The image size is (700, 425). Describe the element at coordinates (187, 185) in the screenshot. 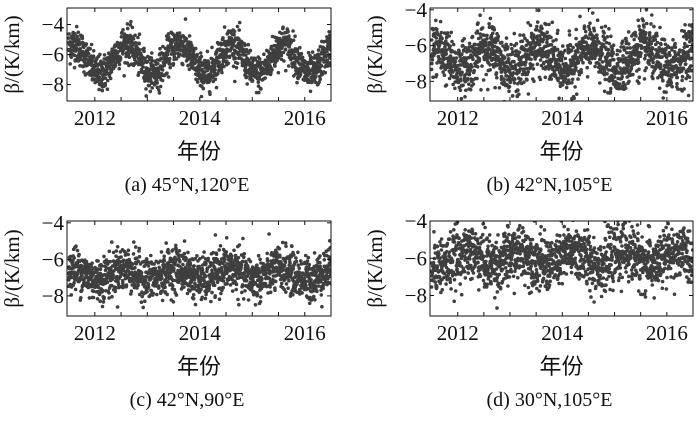

I see `panel-caption: (a) 45°N,120°E` at that location.